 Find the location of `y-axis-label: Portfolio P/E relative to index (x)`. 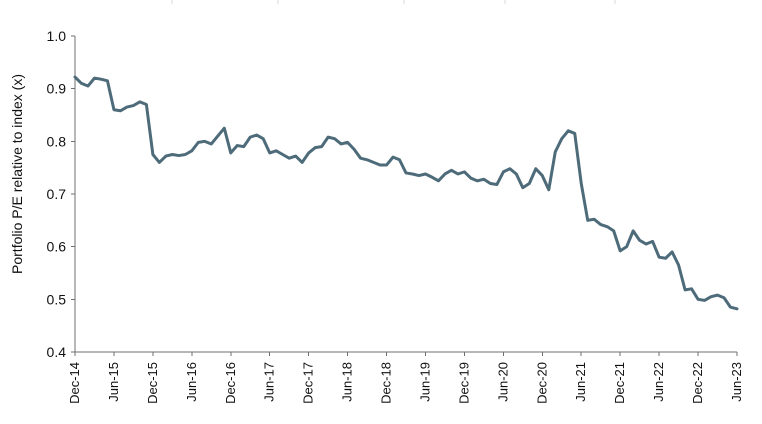

y-axis-label: Portfolio P/E relative to index (x) is located at coordinates (17, 174).